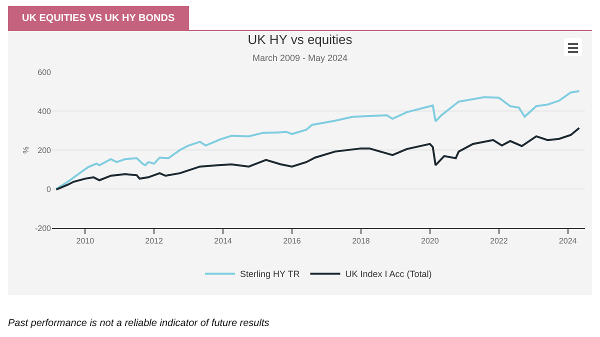  What do you see at coordinates (499, 241) in the screenshot?
I see `x-tick-label: 2022` at bounding box center [499, 241].